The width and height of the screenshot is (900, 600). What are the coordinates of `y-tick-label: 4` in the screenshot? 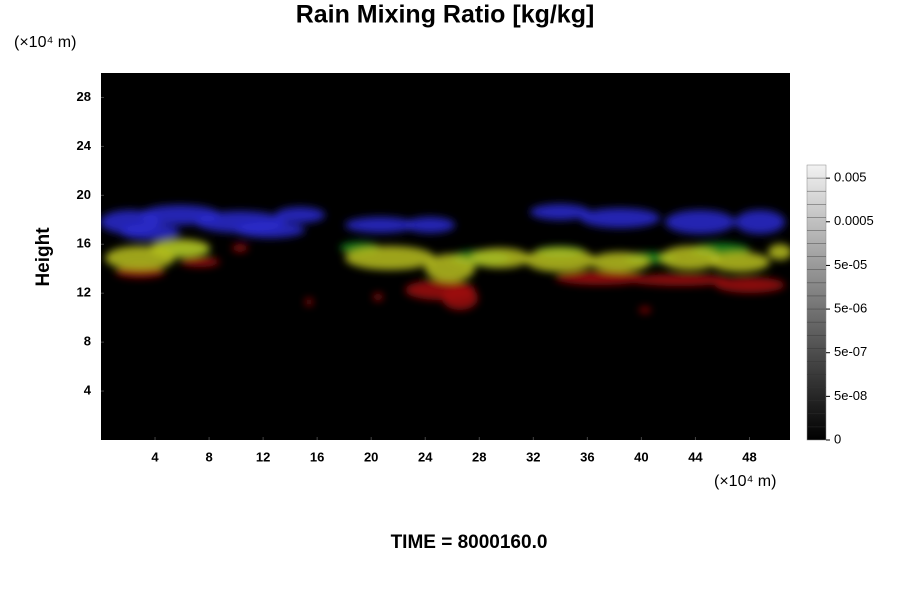 It's located at (88, 390).